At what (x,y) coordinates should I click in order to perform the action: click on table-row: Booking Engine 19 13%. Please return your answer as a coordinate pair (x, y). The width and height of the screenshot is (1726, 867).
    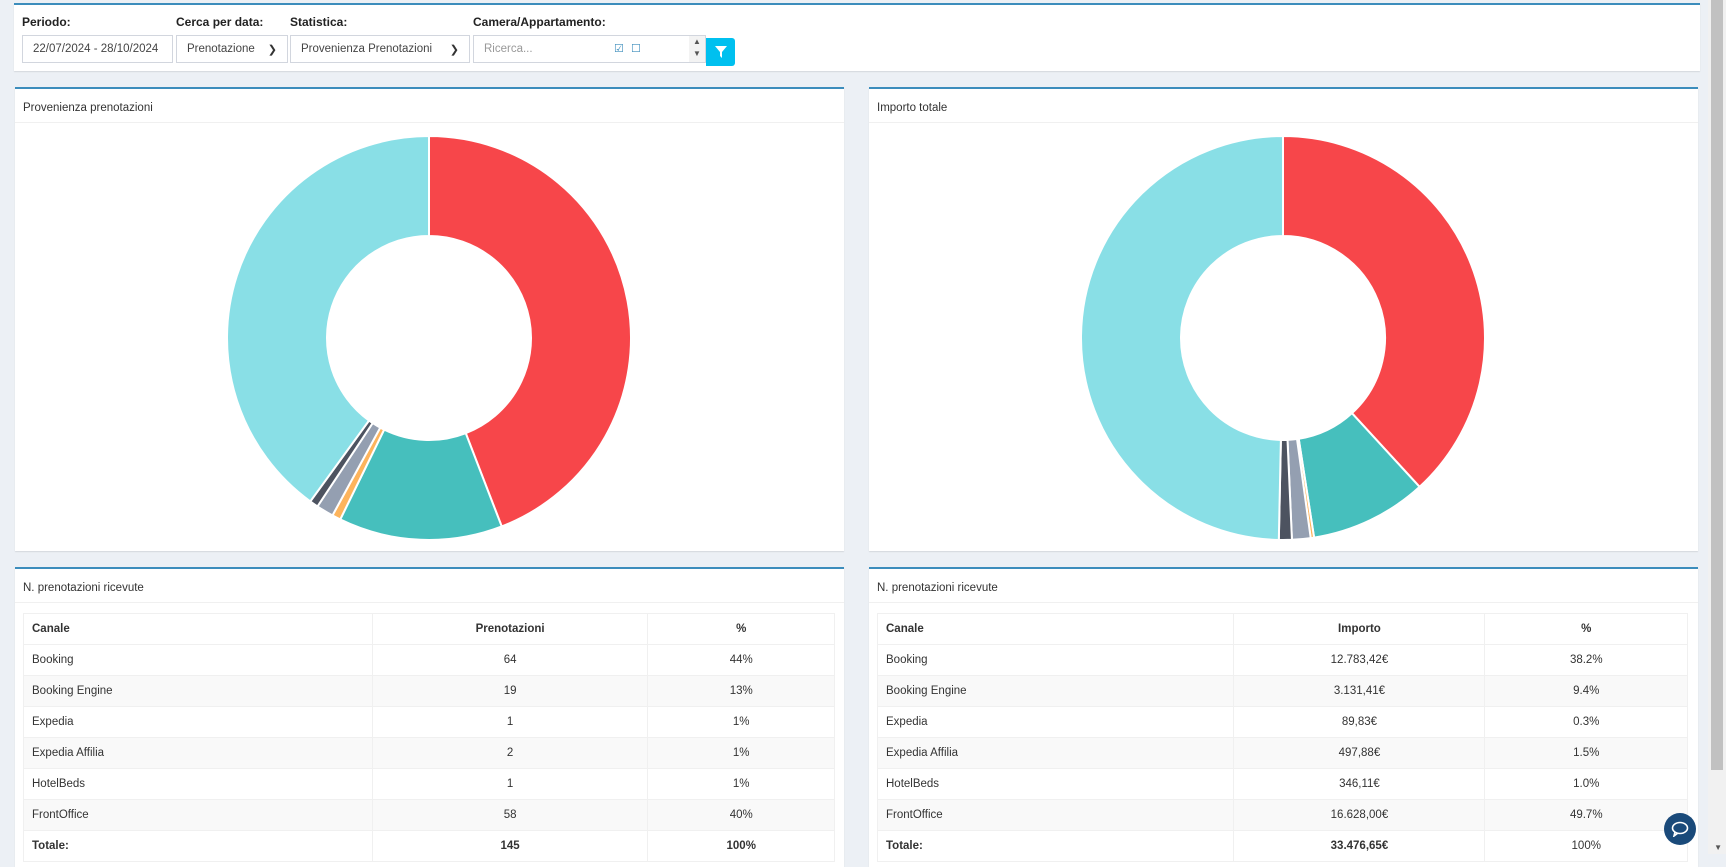
    Looking at the image, I should click on (429, 691).